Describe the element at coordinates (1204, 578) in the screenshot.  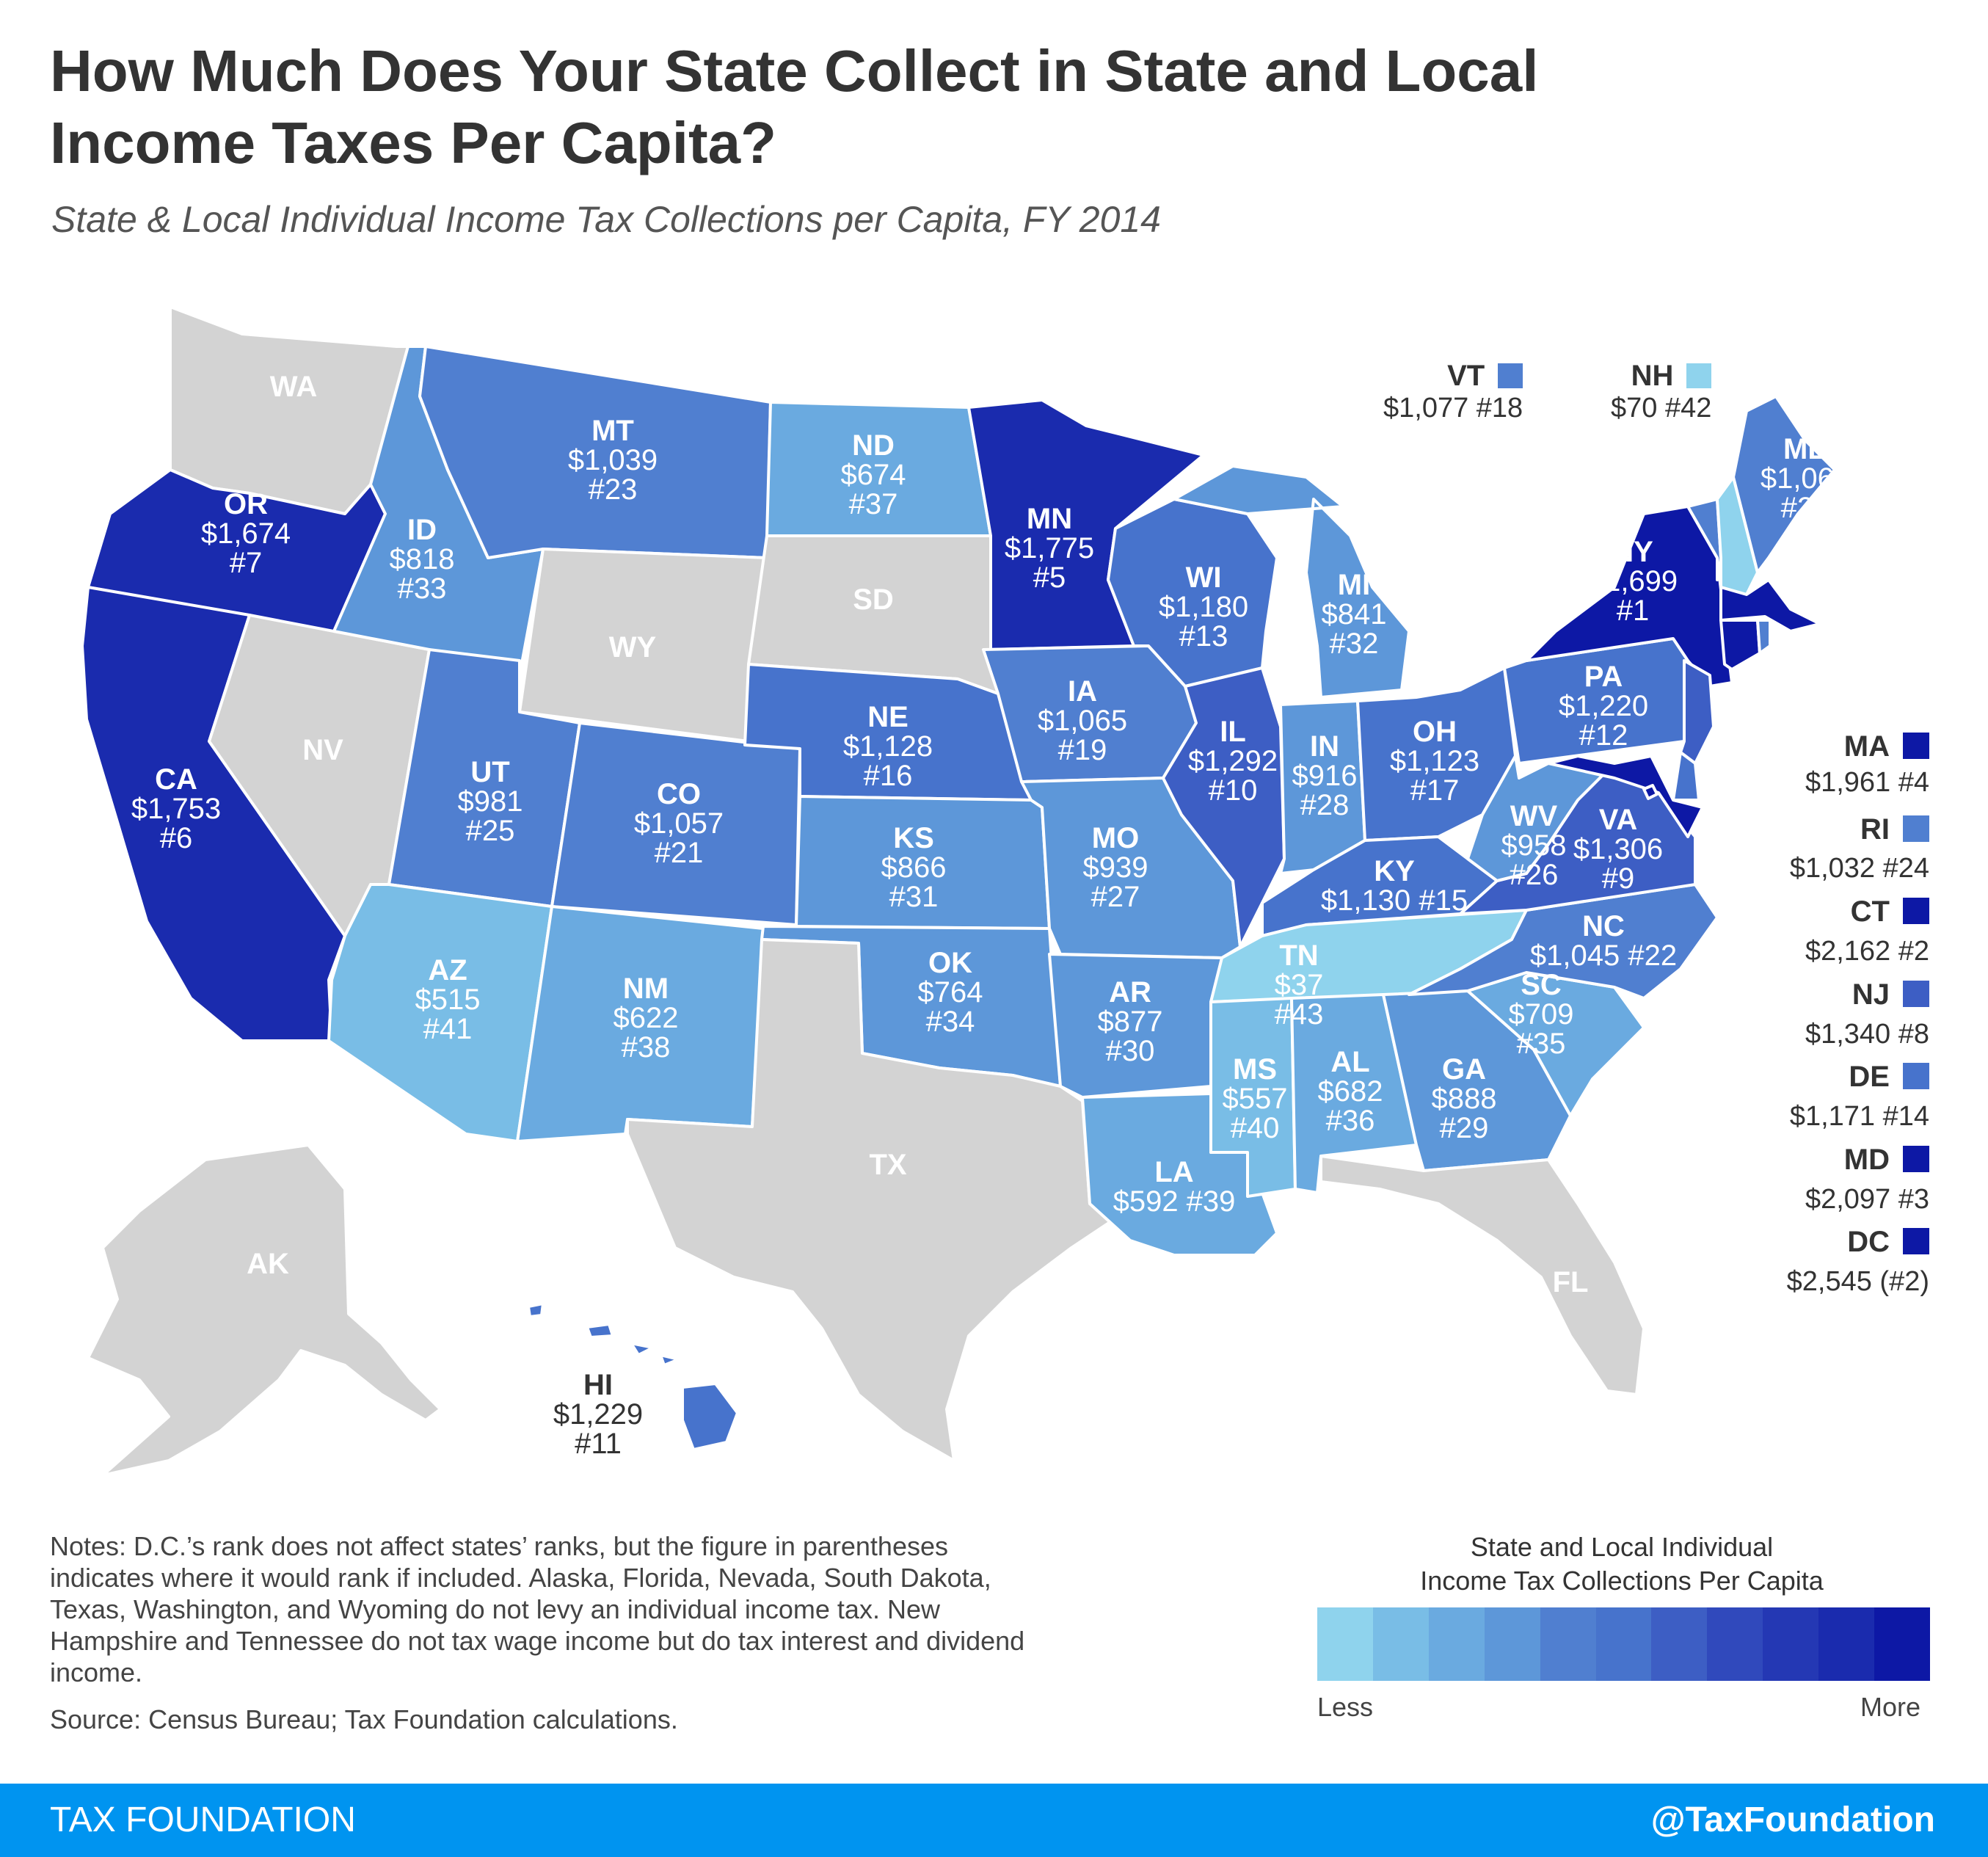
I see `map-label-wi-abbr: WI` at that location.